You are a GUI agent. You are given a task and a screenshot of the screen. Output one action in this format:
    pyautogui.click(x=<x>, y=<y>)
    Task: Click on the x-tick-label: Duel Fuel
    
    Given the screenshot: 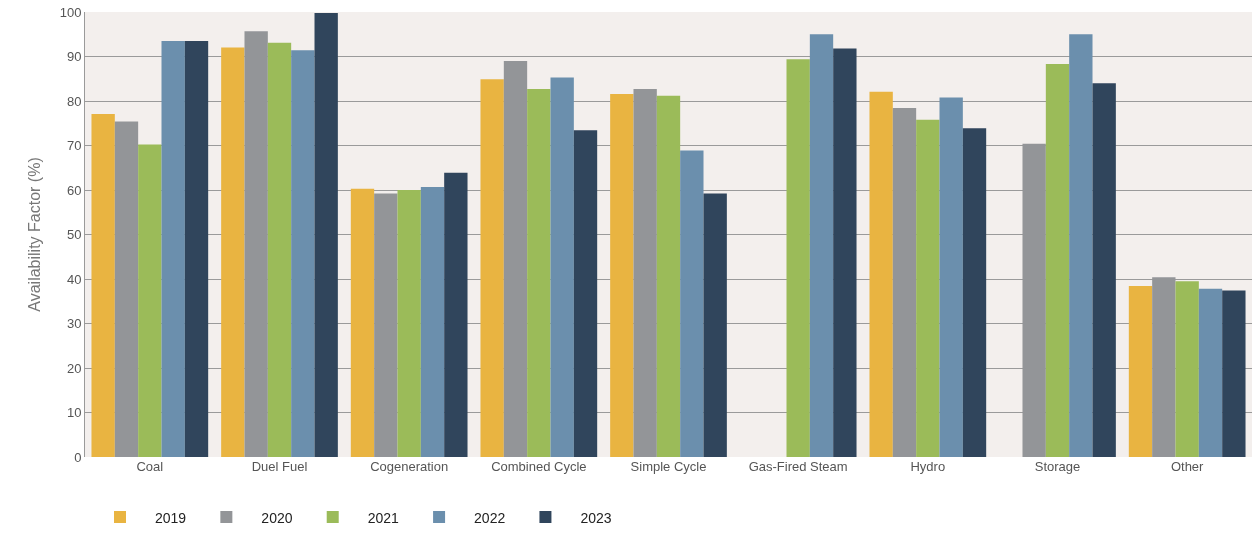 What is the action you would take?
    pyautogui.click(x=279, y=466)
    